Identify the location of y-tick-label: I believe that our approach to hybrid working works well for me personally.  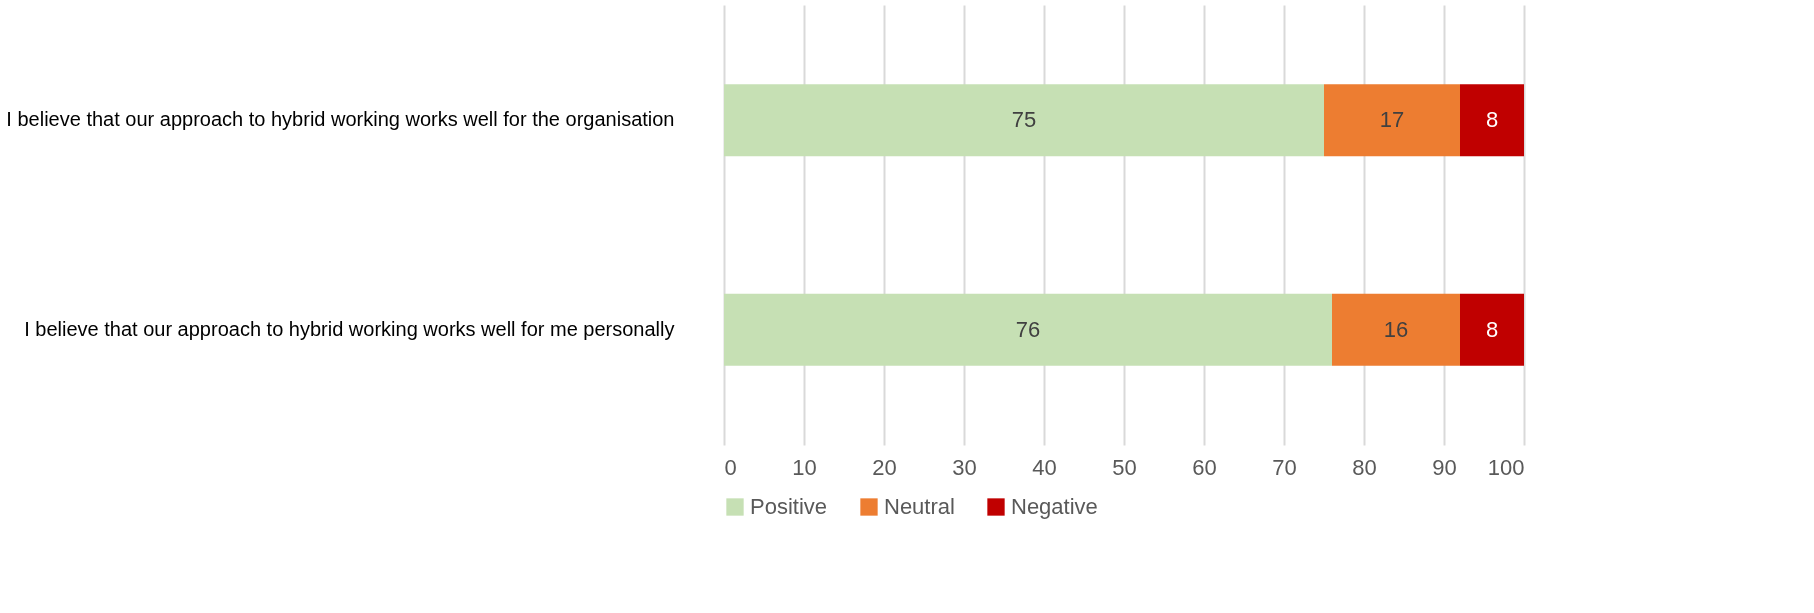
(349, 328).